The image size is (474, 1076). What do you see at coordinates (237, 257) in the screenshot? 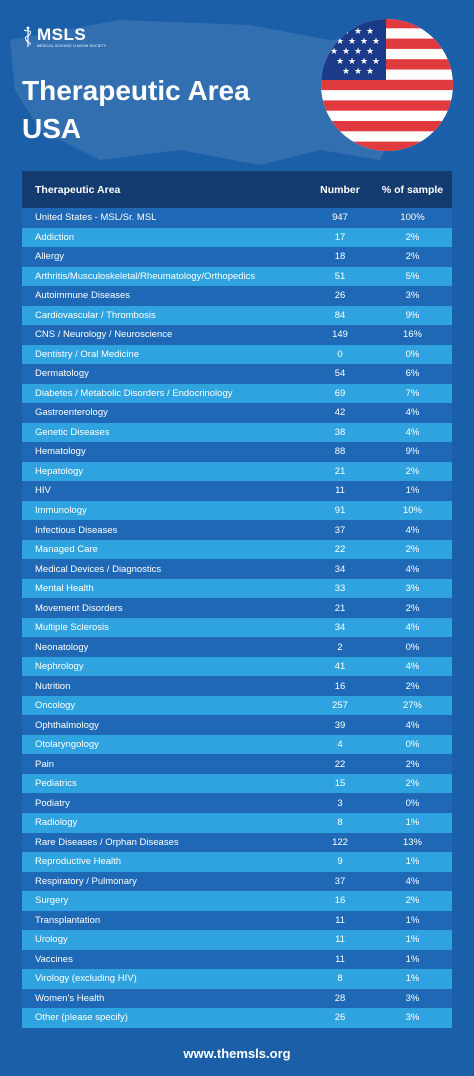
I see `table-row: Allergy 18 2%` at bounding box center [237, 257].